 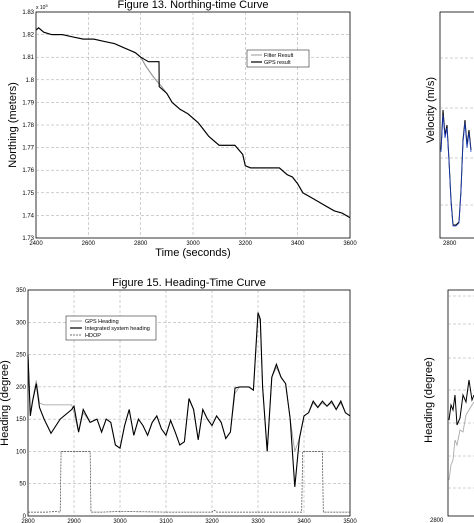 I want to click on x-tick-label: 3500, so click(x=350, y=521).